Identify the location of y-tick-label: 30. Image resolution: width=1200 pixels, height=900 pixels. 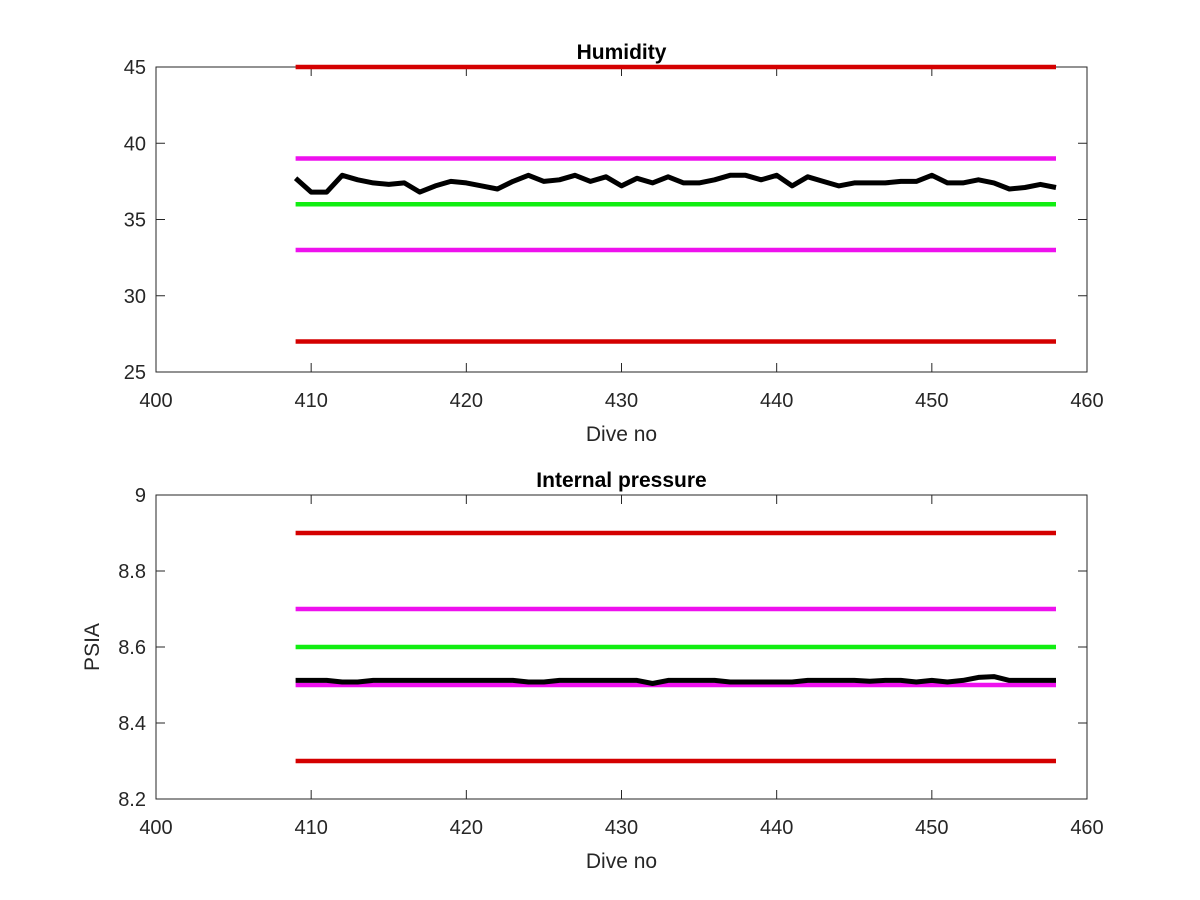
(135, 297).